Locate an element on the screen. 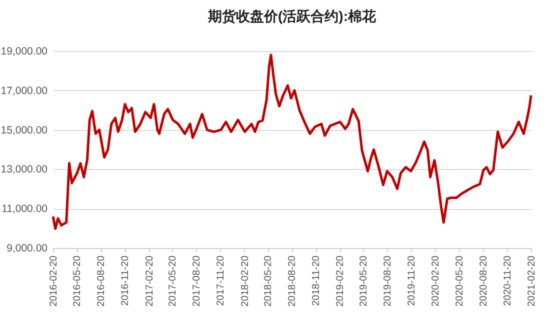 Image resolution: width=550 pixels, height=332 pixels. x-tick-label: 2020-11-20 is located at coordinates (508, 280).